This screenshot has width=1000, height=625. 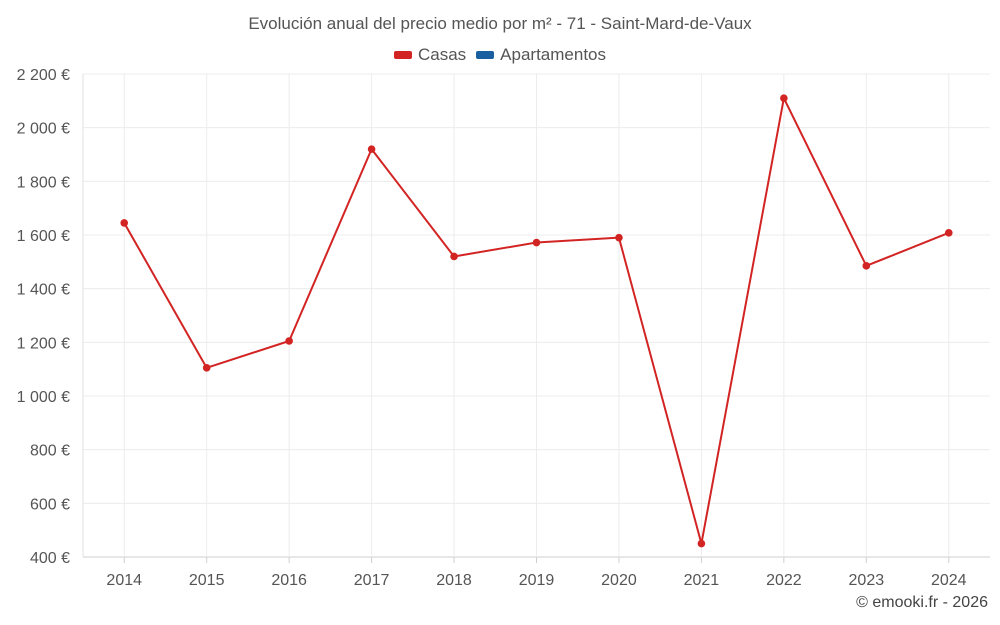 What do you see at coordinates (784, 580) in the screenshot?
I see `x-tick-label: 2022` at bounding box center [784, 580].